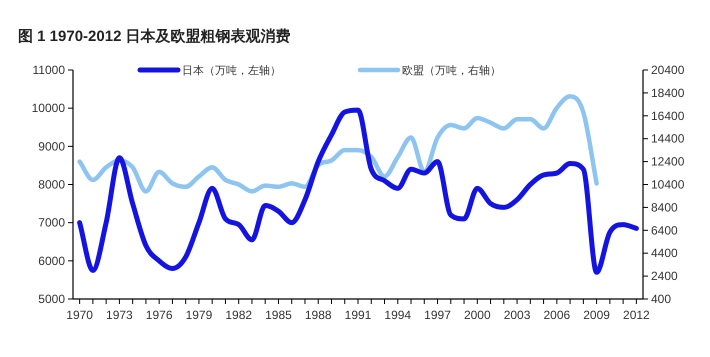 Image resolution: width=710 pixels, height=357 pixels. Describe the element at coordinates (398, 315) in the screenshot. I see `x-tick-label: 1994` at that location.